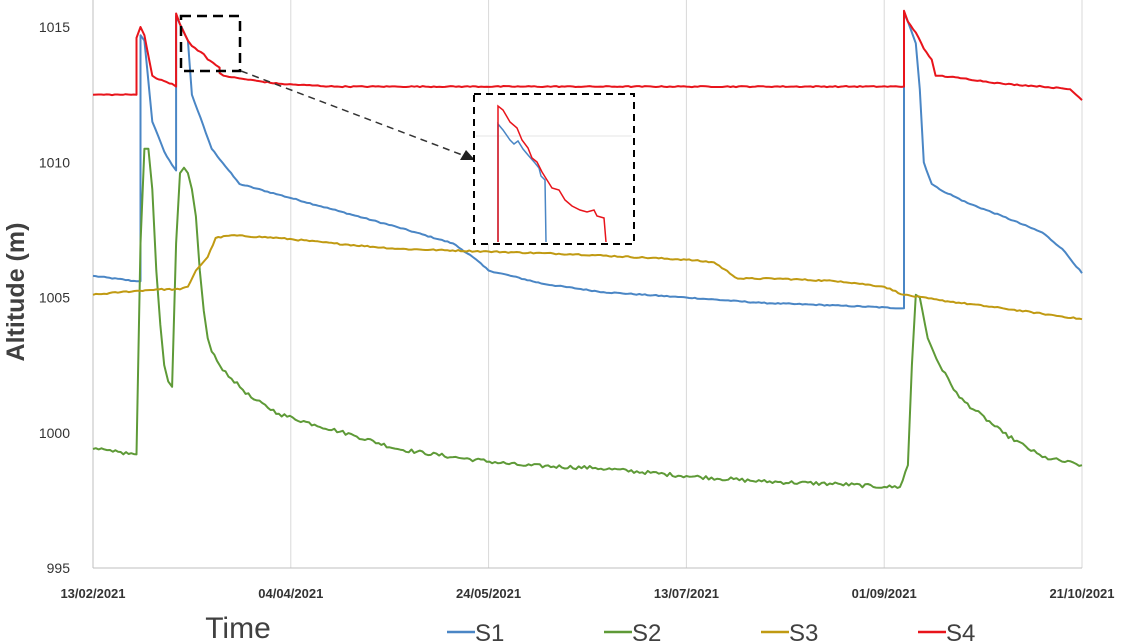 The height and width of the screenshot is (643, 1130). What do you see at coordinates (54, 162) in the screenshot?
I see `y-tick-label: 1010` at bounding box center [54, 162].